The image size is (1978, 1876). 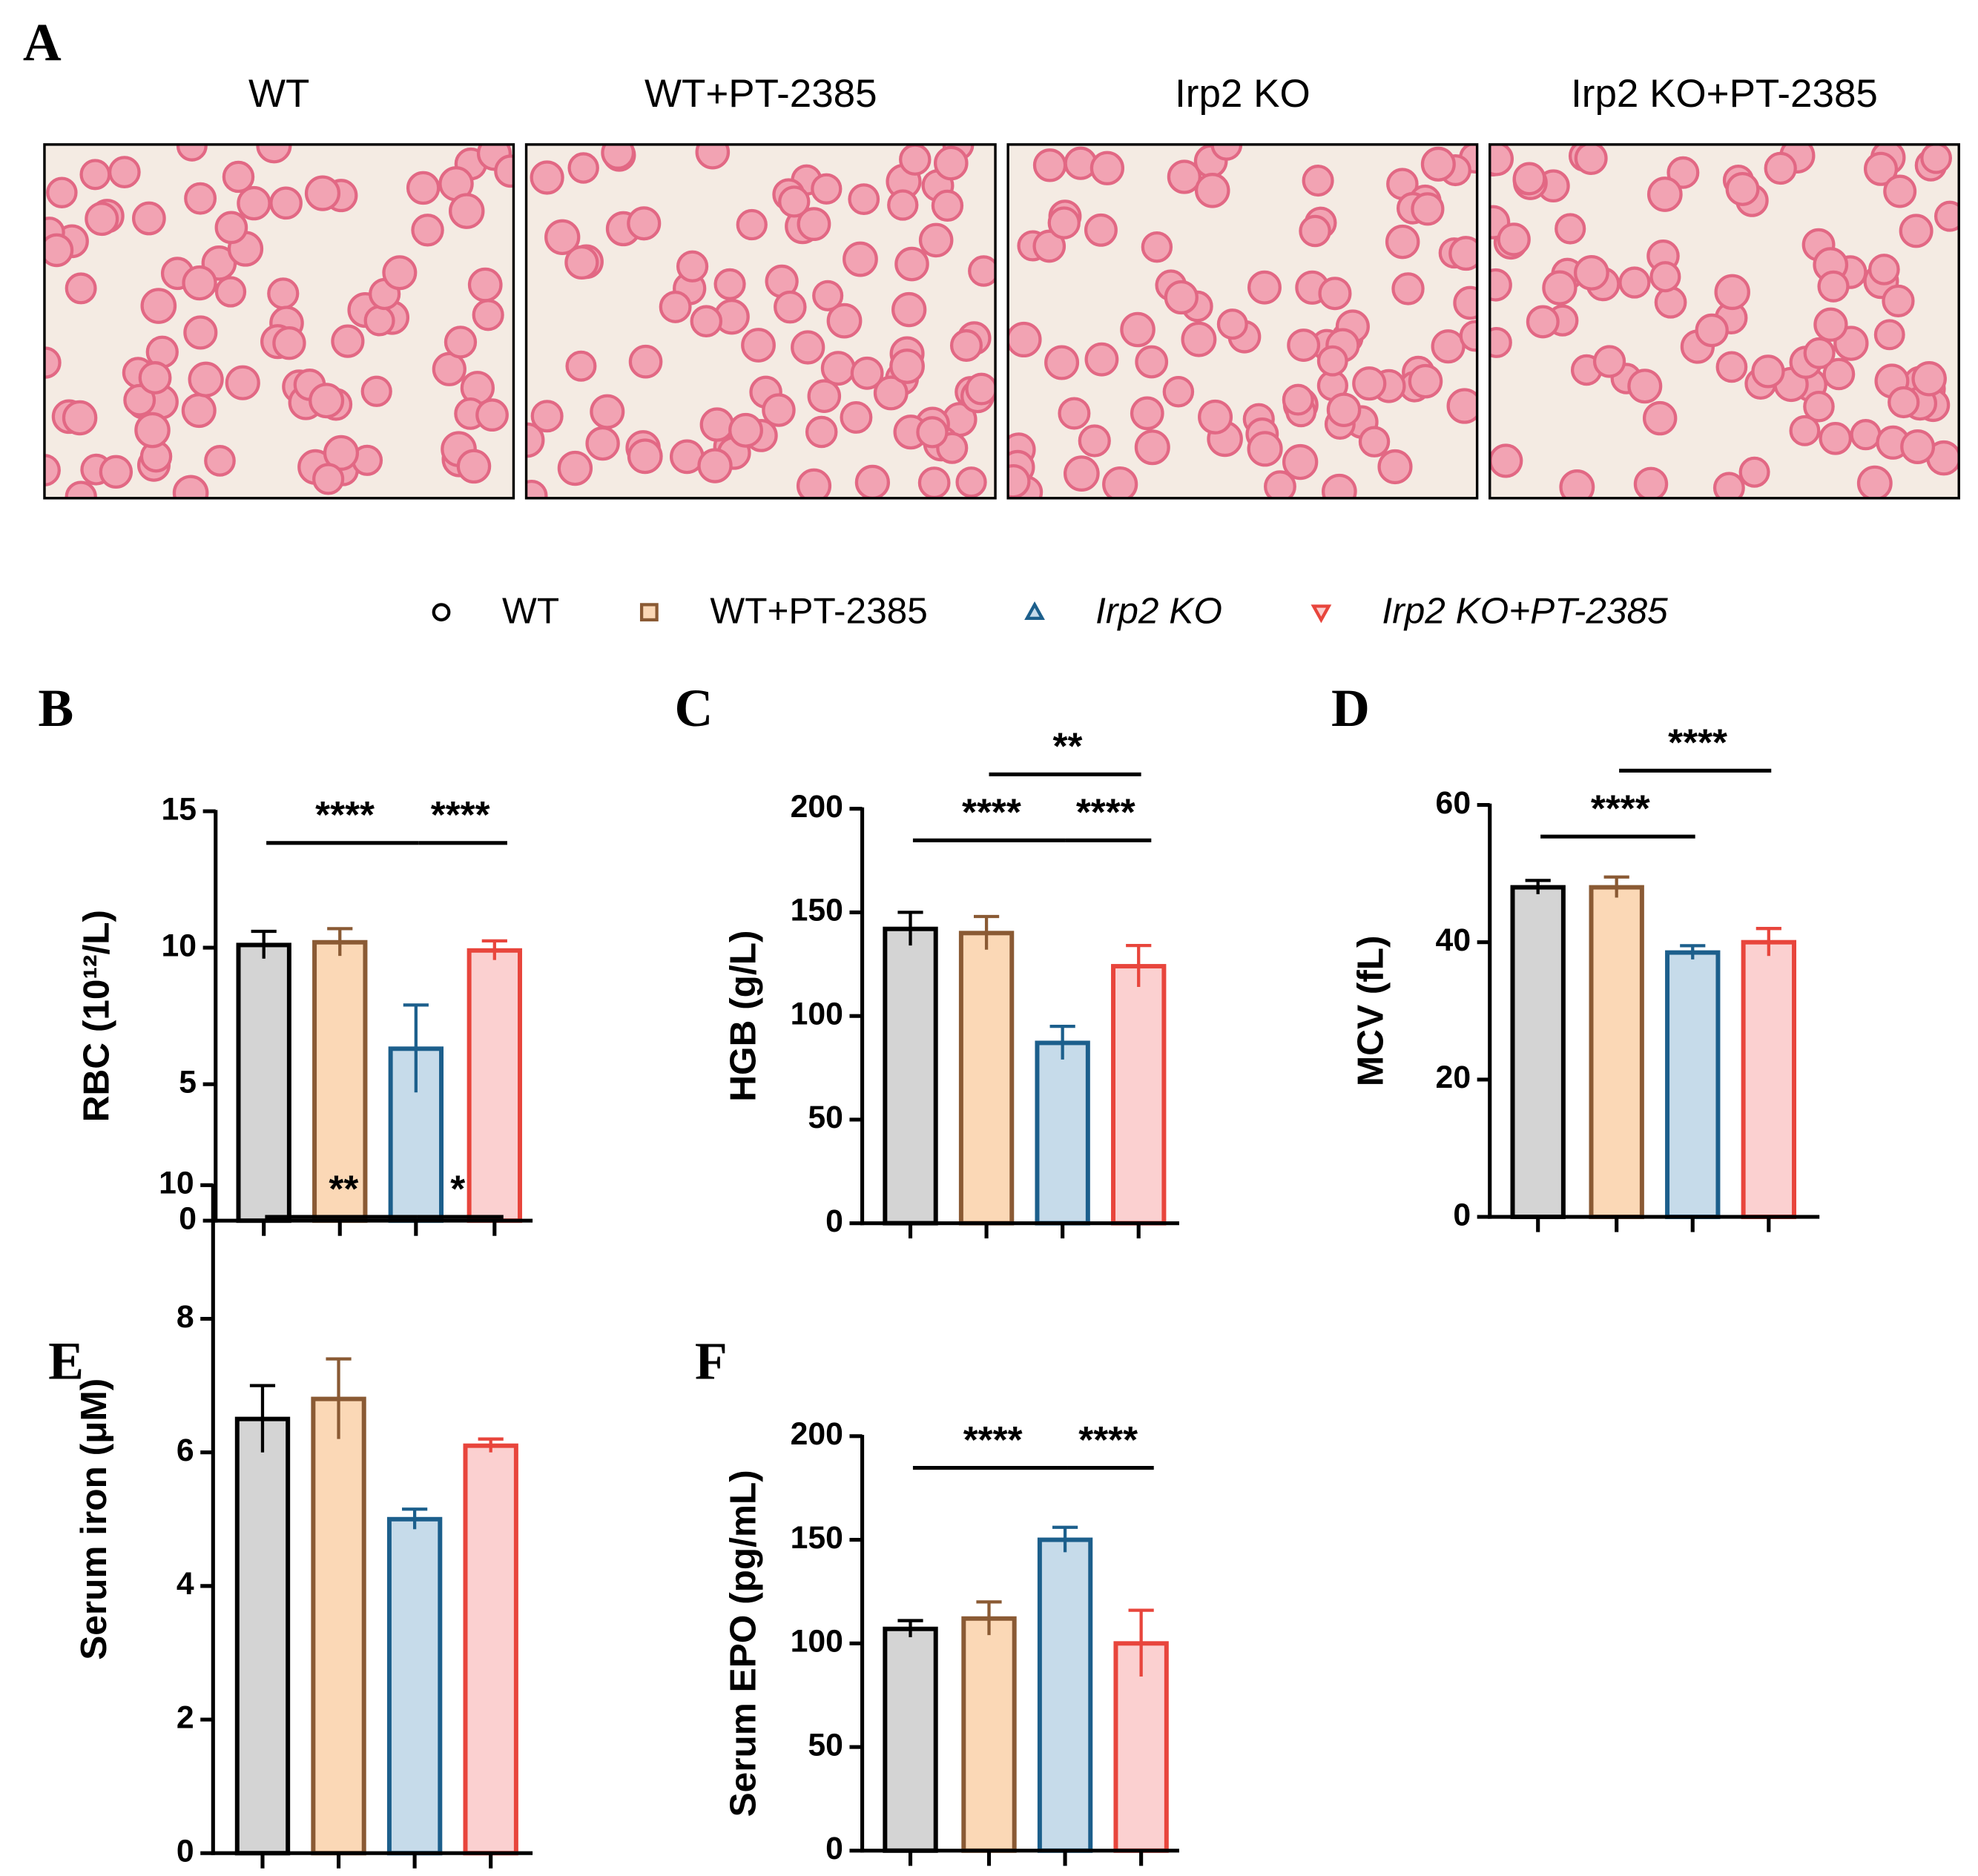 I want to click on panel-letter: D, so click(x=1350, y=708).